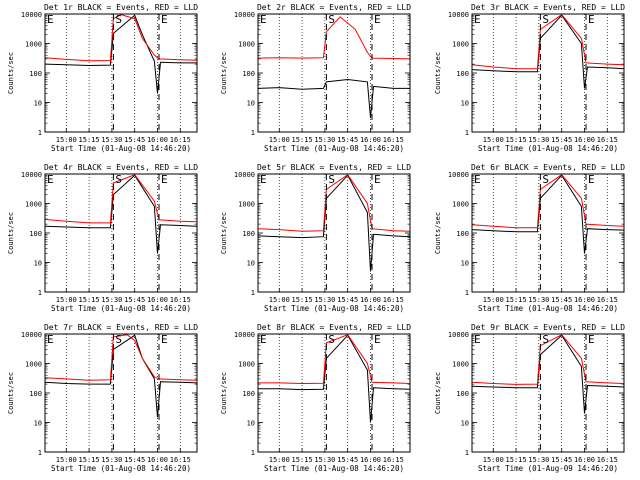  I want to click on interval-marker-label: S, so click(545, 19).